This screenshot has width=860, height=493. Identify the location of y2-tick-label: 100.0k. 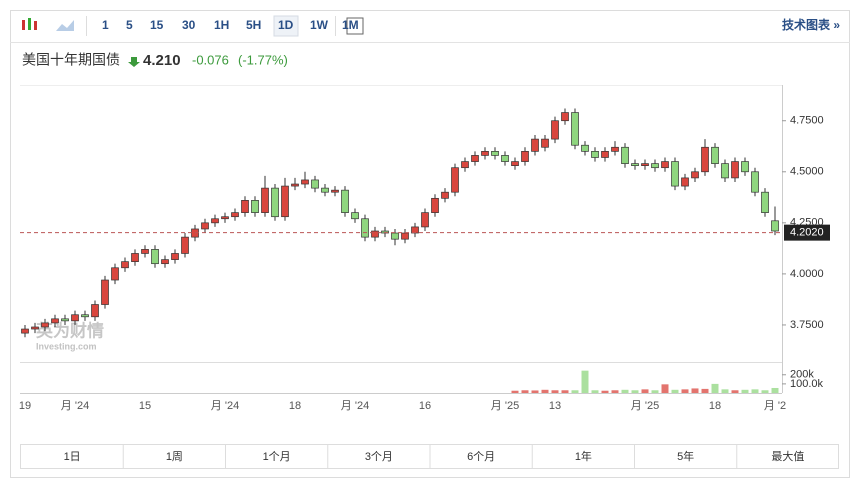
(807, 384).